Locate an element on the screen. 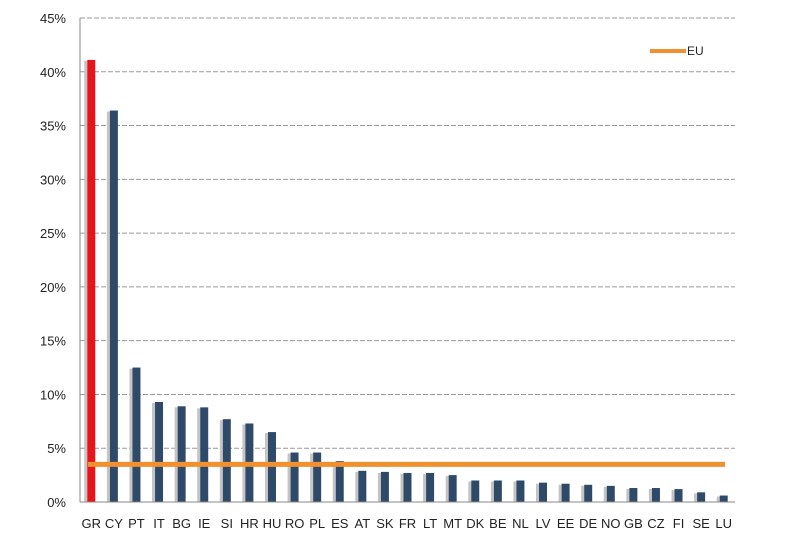  bar-pl is located at coordinates (317, 477).